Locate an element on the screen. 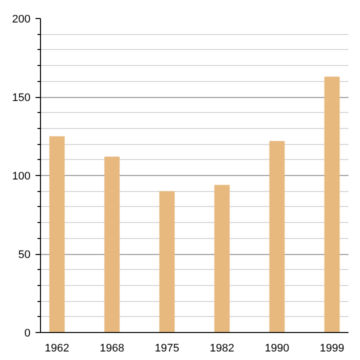 The width and height of the screenshot is (360, 360). x-tick-label: 1982 is located at coordinates (222, 348).